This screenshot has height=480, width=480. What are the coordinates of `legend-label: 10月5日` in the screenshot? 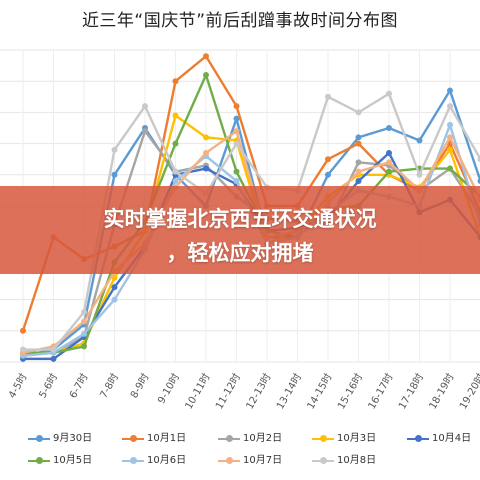 It's located at (73, 460).